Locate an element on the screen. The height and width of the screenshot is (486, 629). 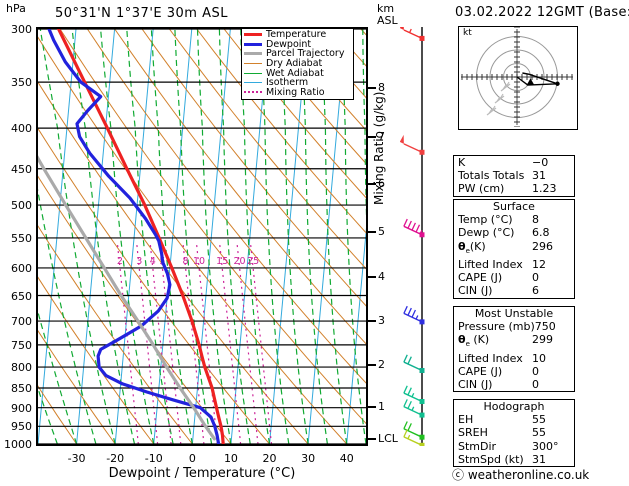
asl-unit-label: ASL is located at coordinates (387, 20).